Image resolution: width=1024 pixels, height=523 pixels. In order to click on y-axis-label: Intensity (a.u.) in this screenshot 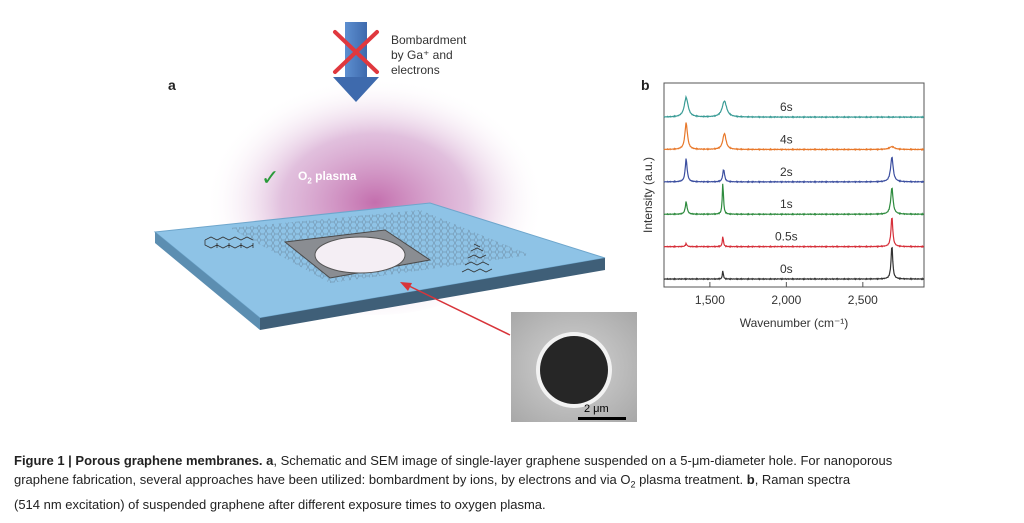, I will do `click(648, 195)`.